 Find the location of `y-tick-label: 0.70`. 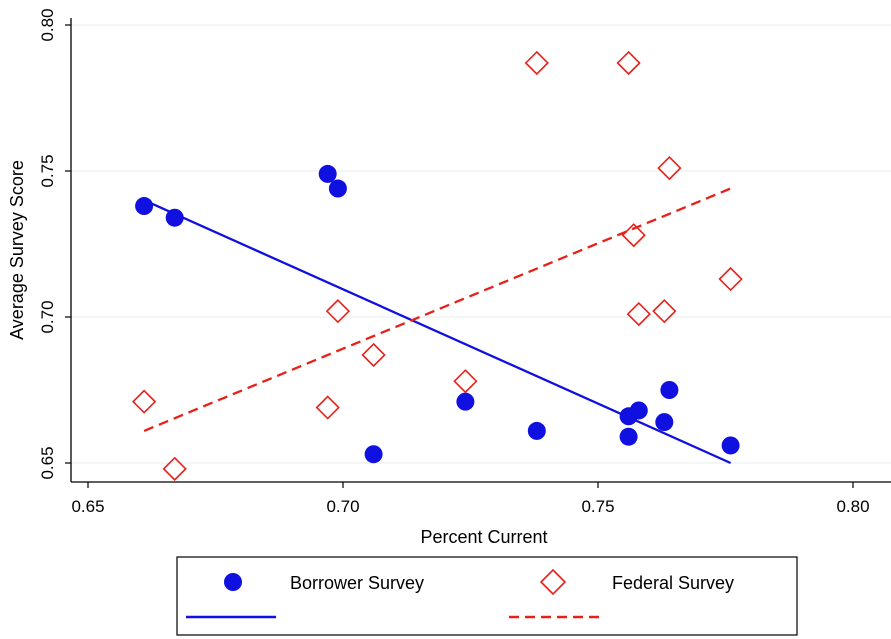

y-tick-label: 0.70 is located at coordinates (47, 316).